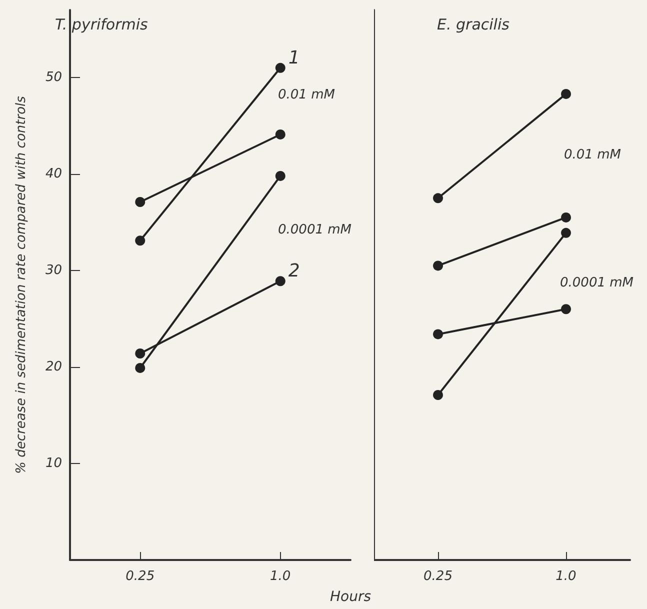 This screenshot has width=647, height=609. I want to click on chart-title: E. gracilis, so click(473, 25).